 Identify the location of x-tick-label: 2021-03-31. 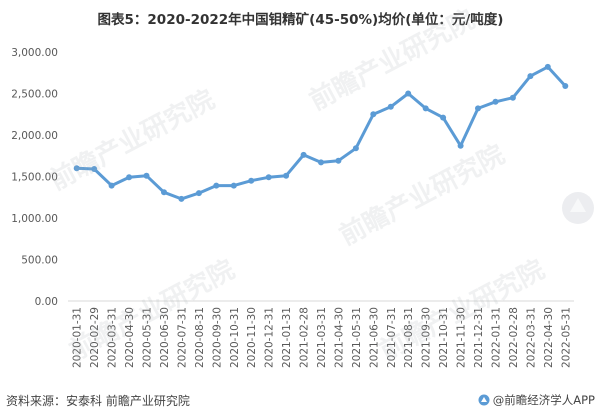
(322, 337).